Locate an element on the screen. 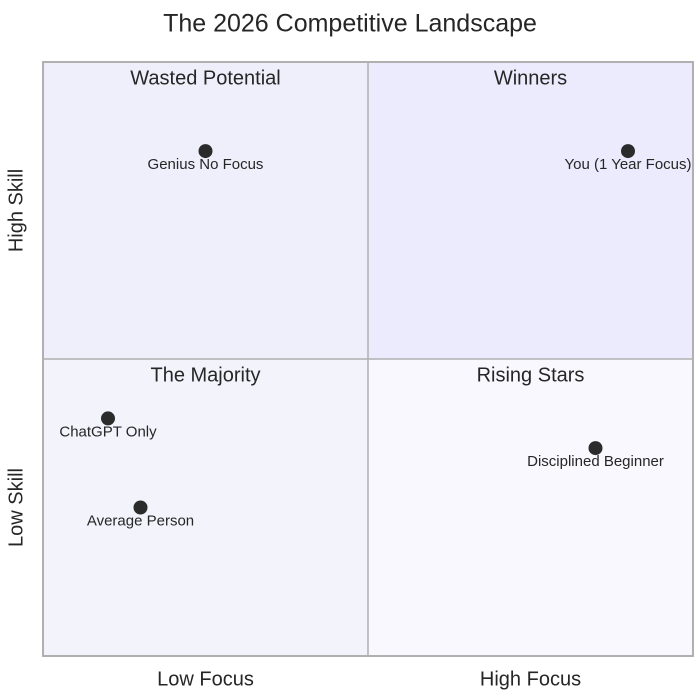 The width and height of the screenshot is (700, 700). y-axis-label: Low Skill is located at coordinates (16, 507).